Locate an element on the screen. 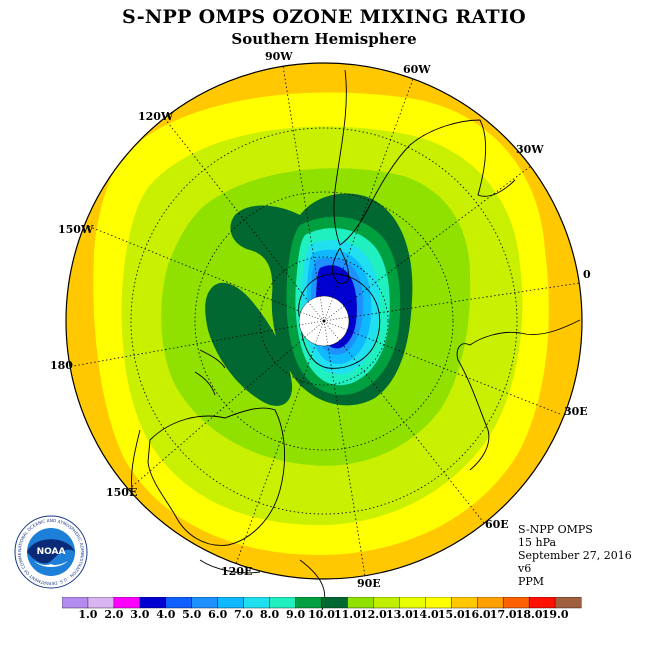 The width and height of the screenshot is (648, 648). longitude-label-30w: 30W is located at coordinates (530, 149).